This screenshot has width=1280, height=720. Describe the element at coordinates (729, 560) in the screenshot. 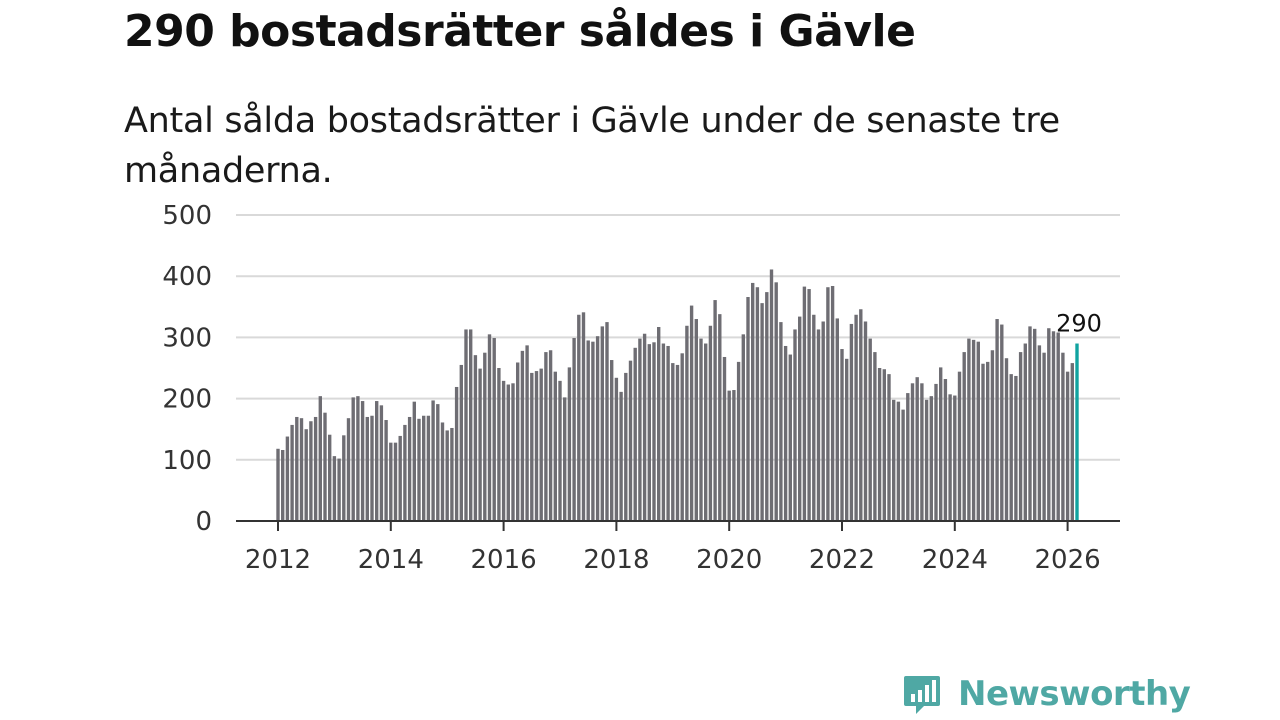

I see `x-tick-label: 2020` at that location.